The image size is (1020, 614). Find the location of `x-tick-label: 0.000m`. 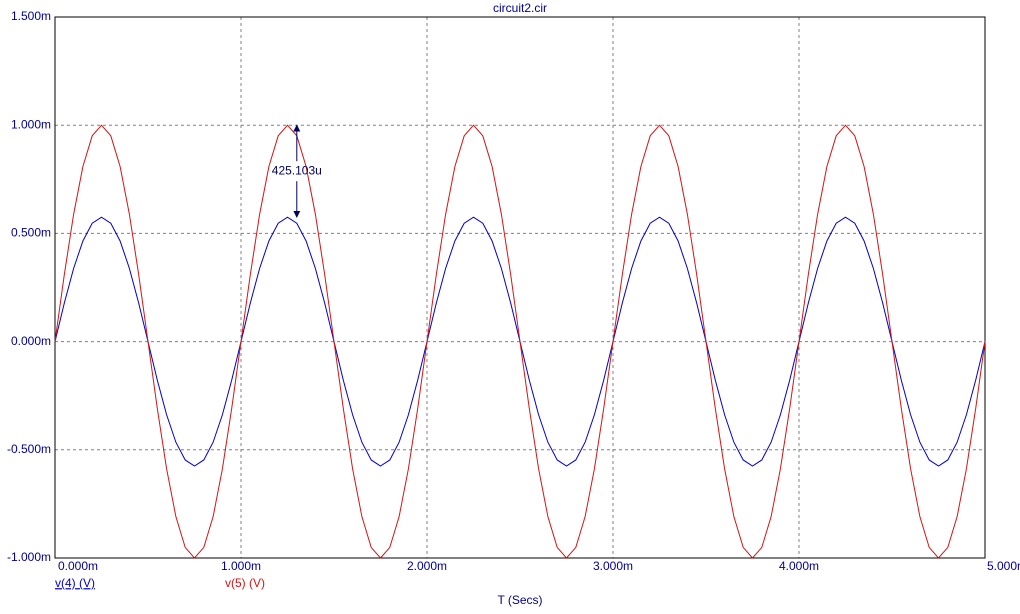

x-tick-label: 0.000m is located at coordinates (78, 566).